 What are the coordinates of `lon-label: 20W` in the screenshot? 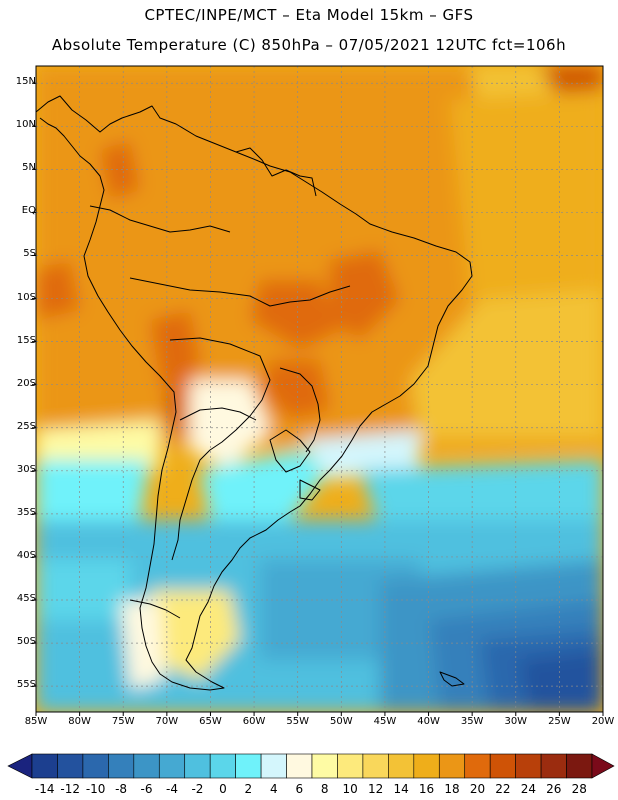 It's located at (603, 721).